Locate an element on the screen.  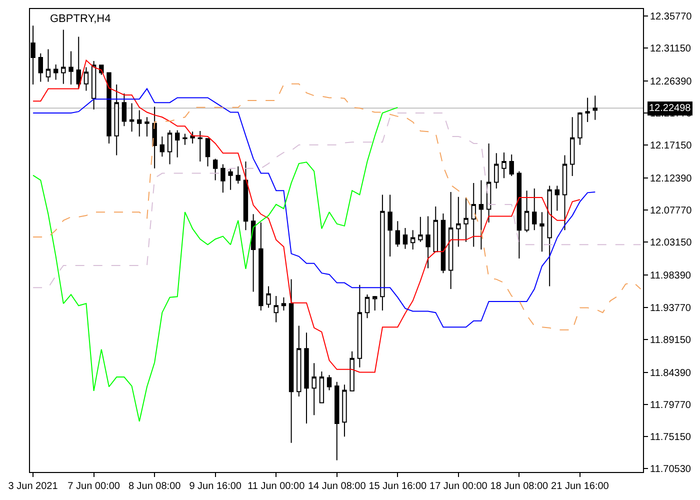
y-tick-label: 12.07770 is located at coordinates (671, 211).